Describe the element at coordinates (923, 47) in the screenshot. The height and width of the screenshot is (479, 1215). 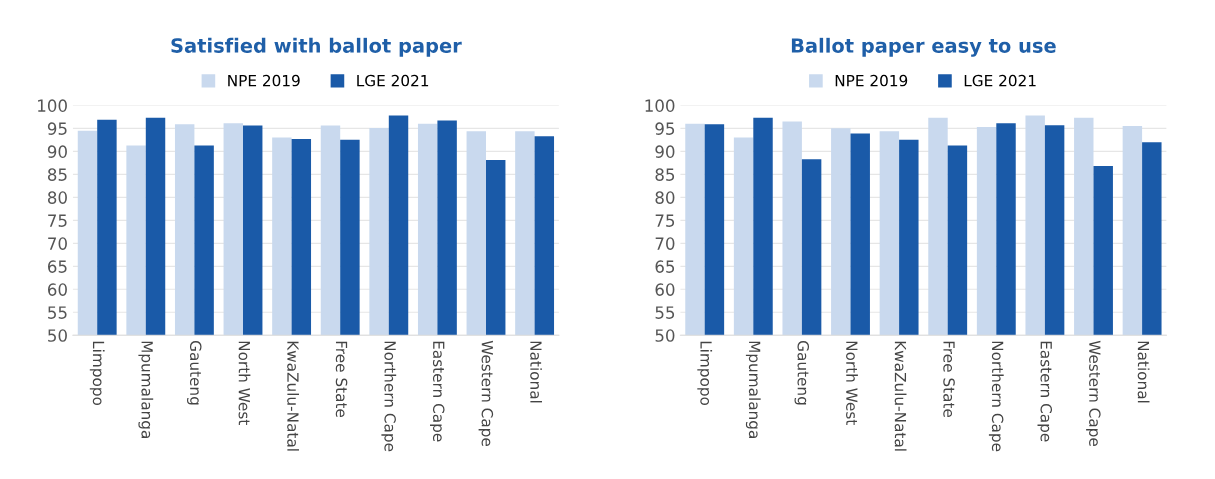
I see `chart-title: Ballot paper easy to use` at that location.